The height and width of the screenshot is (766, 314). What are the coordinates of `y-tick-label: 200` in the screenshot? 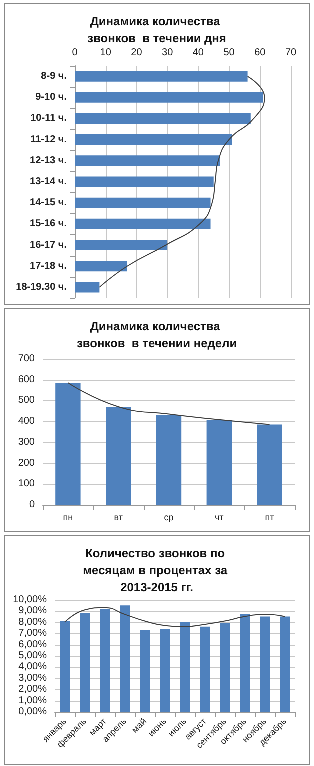 It's located at (27, 463).